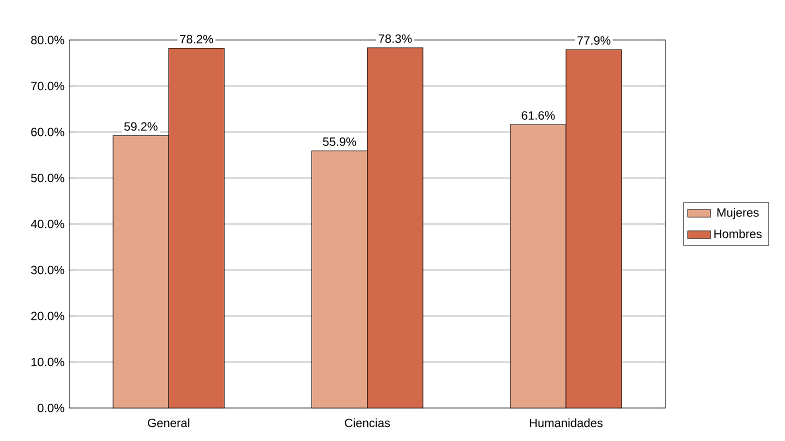  Describe the element at coordinates (169, 423) in the screenshot. I see `x-tick-label: General` at that location.